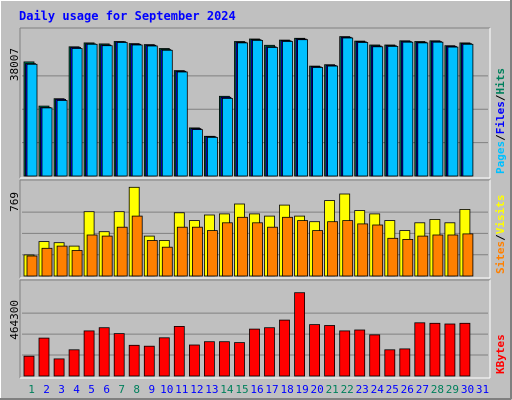  I want to click on x-tick-label-day-16: 16, so click(256, 389).